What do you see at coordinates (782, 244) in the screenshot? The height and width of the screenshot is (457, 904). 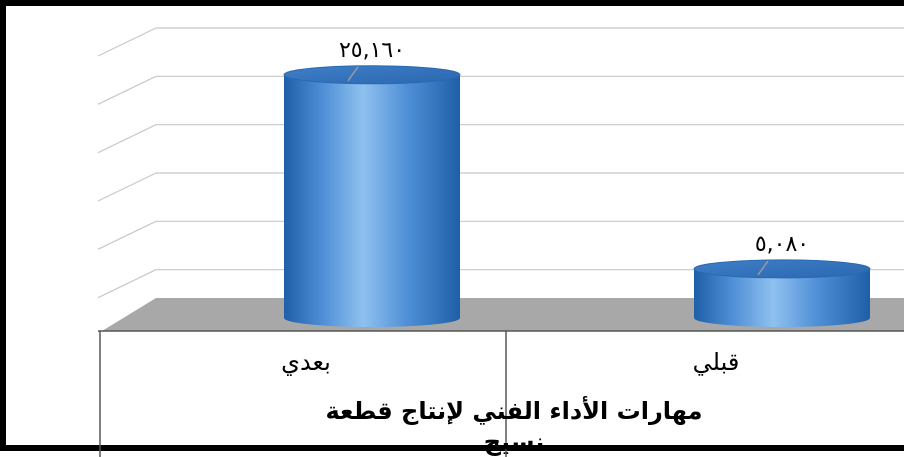 I see `data-label: ٥,٠٨٠` at bounding box center [782, 244].